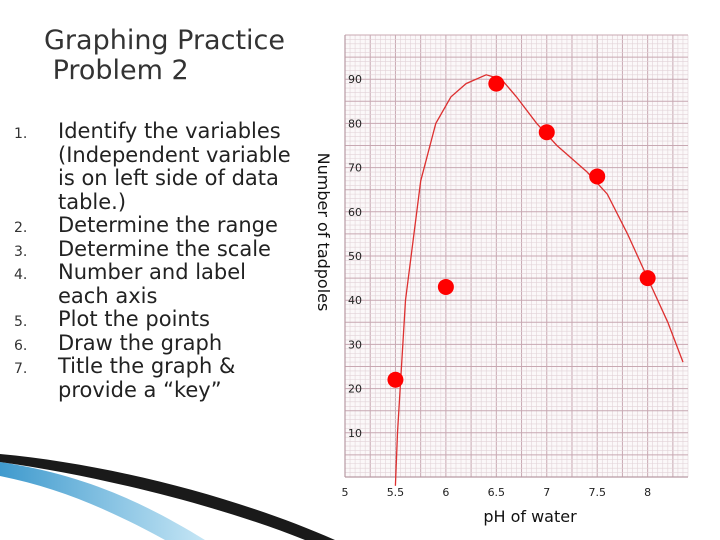 The height and width of the screenshot is (540, 720). What do you see at coordinates (445, 492) in the screenshot?
I see `x-tick-label: 6` at bounding box center [445, 492].